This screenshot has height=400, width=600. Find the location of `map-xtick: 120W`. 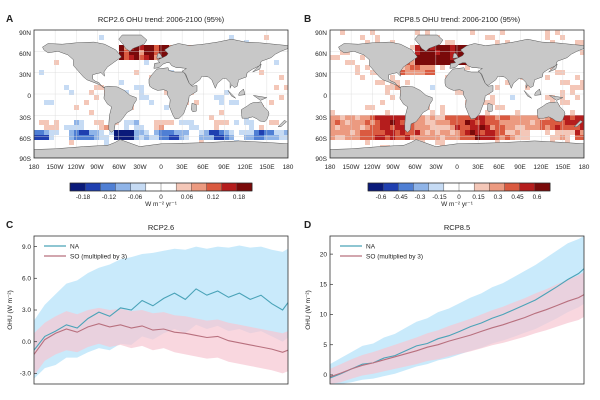

map-xtick: 120W is located at coordinates (77, 167).